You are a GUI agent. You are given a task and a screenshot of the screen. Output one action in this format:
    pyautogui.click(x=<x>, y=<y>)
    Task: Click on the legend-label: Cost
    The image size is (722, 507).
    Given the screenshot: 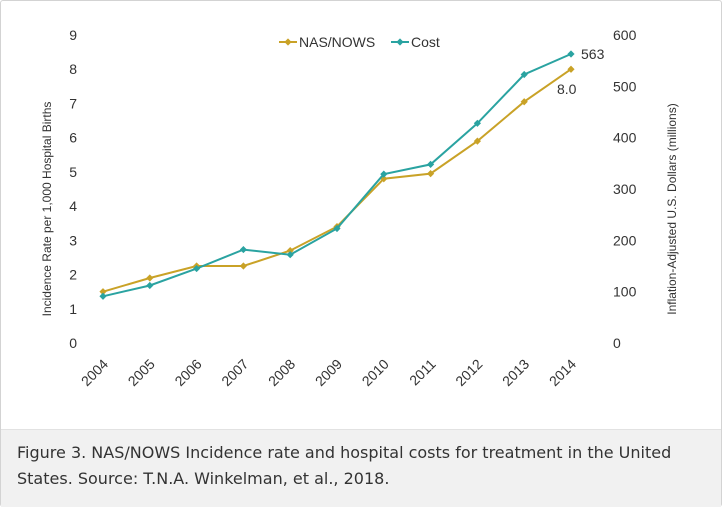 What is the action you would take?
    pyautogui.click(x=425, y=42)
    